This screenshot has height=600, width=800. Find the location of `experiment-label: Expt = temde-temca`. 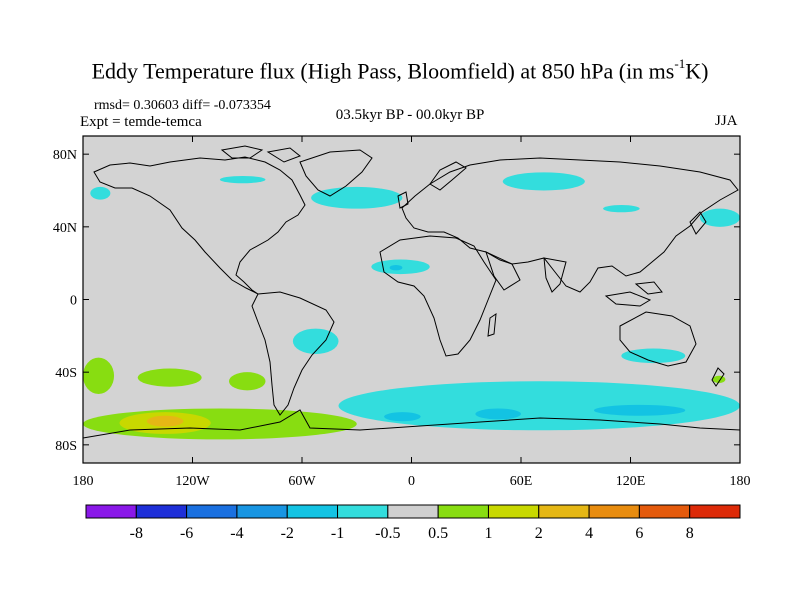

experiment-label: Expt = temde-temca is located at coordinates (141, 122).